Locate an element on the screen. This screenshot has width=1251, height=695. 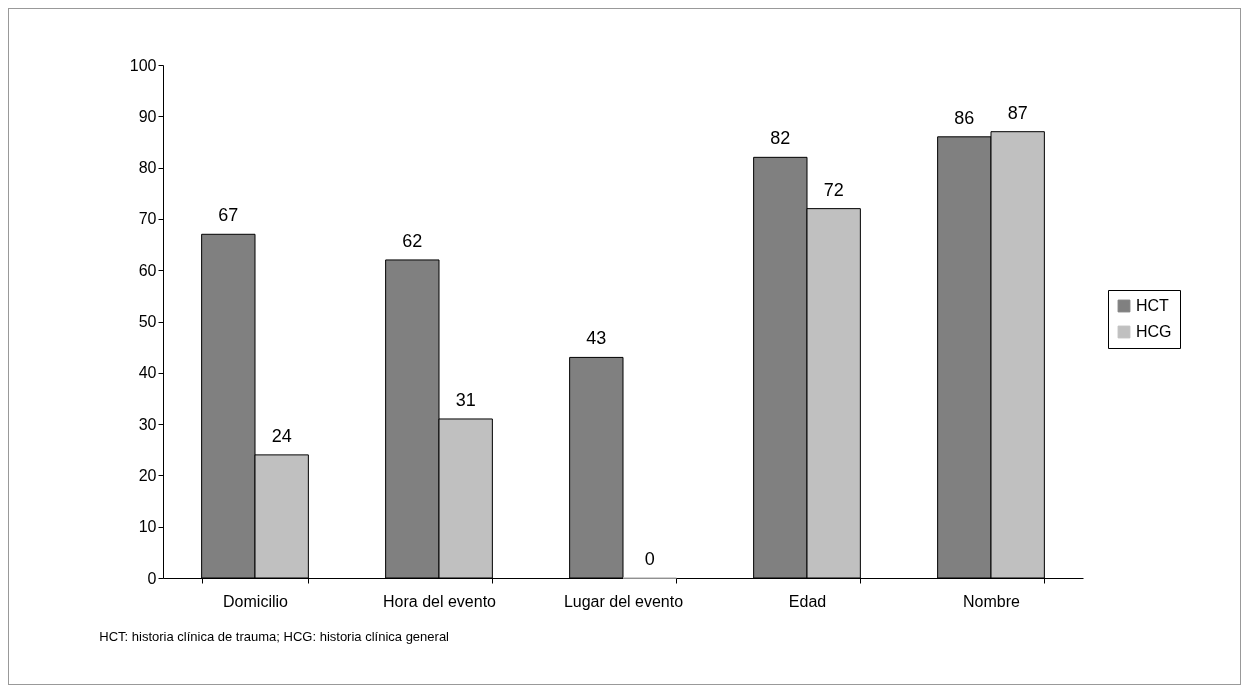
data-label: 86 is located at coordinates (964, 117).